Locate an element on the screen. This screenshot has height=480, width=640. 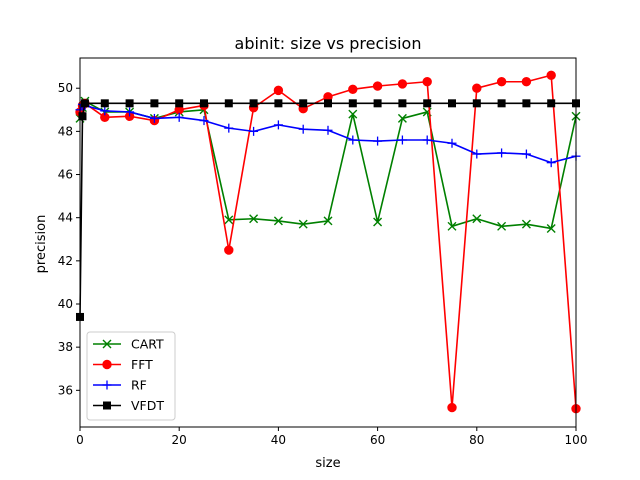
y-axis-label: precision is located at coordinates (41, 244).